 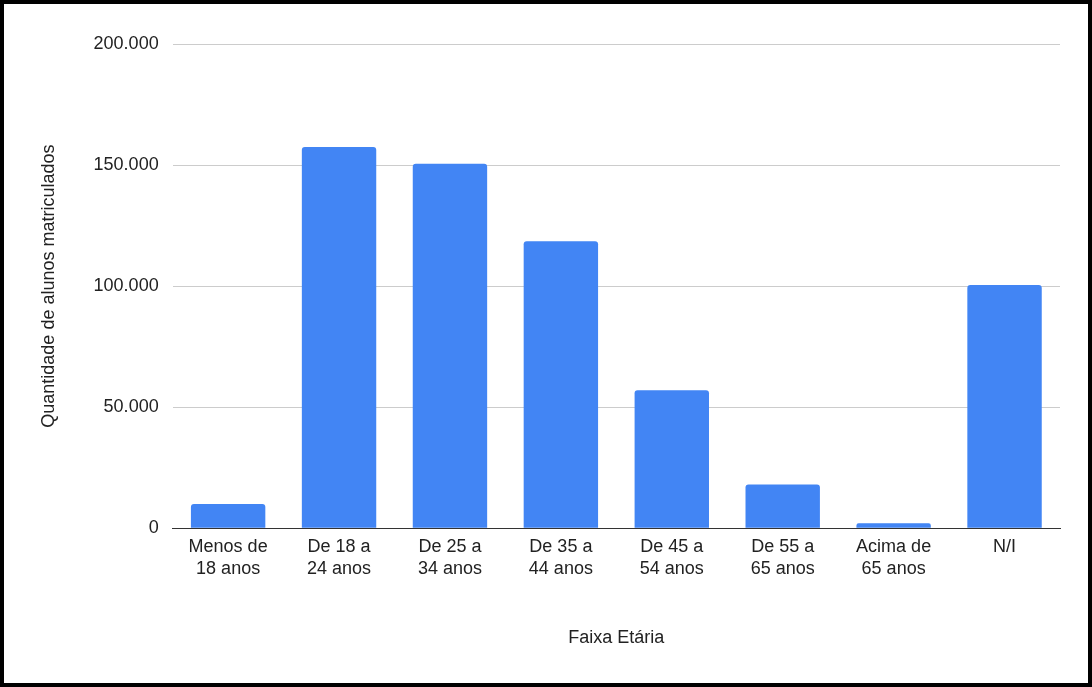 I want to click on y-tick-label: 0, so click(x=153, y=527).